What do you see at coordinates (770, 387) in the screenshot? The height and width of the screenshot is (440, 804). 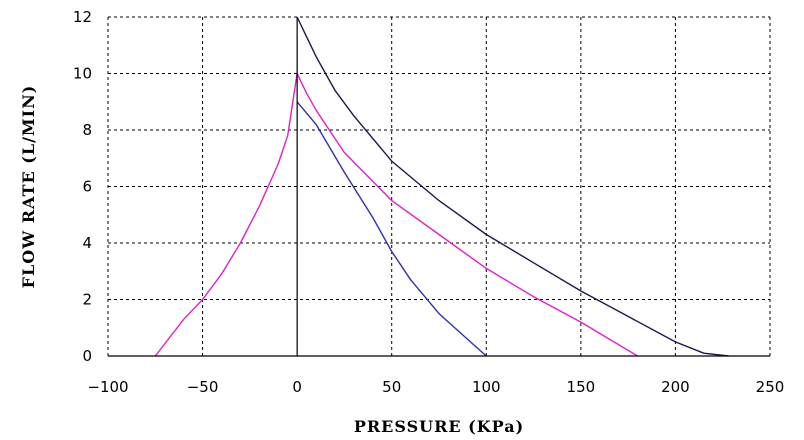 I see `x-tick-label: 250` at bounding box center [770, 387].